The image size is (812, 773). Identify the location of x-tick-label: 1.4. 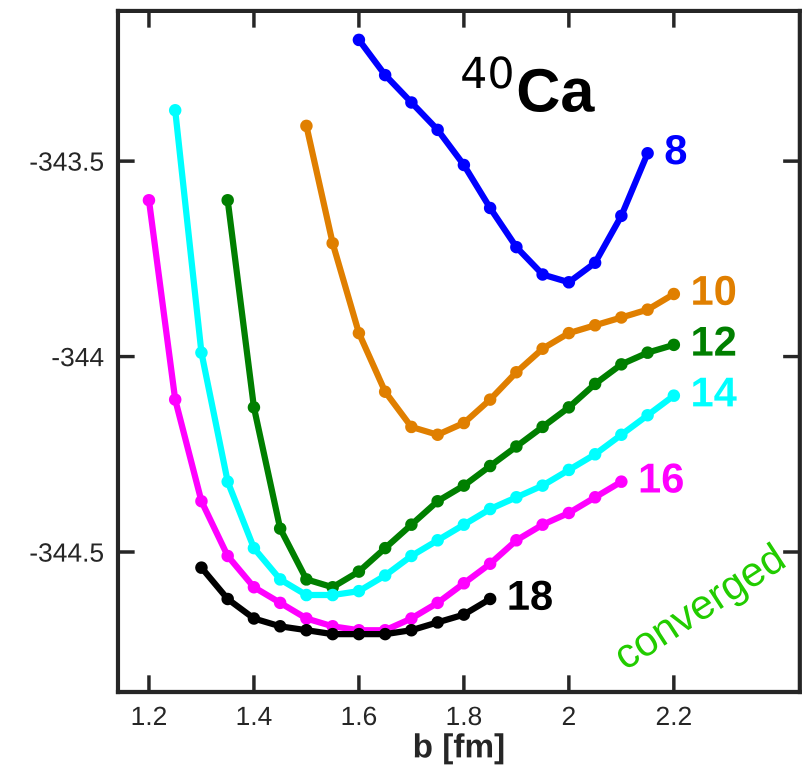
(255, 715).